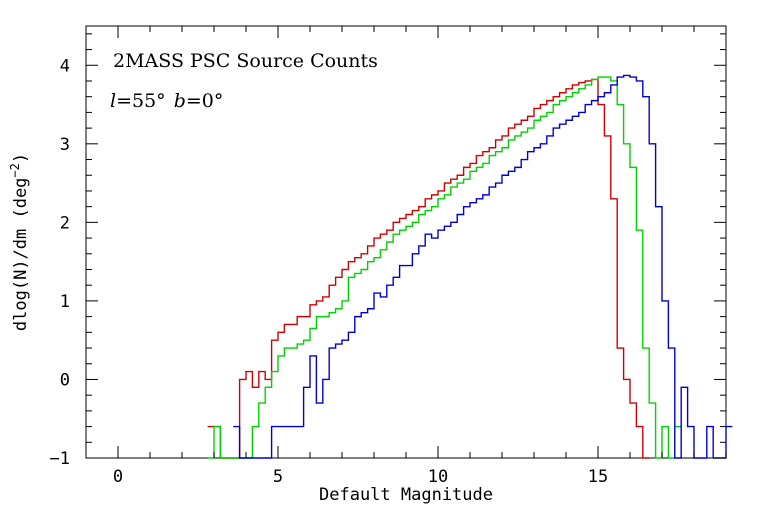 The image size is (768, 512). What do you see at coordinates (438, 477) in the screenshot?
I see `x-tick-label: 10` at bounding box center [438, 477].